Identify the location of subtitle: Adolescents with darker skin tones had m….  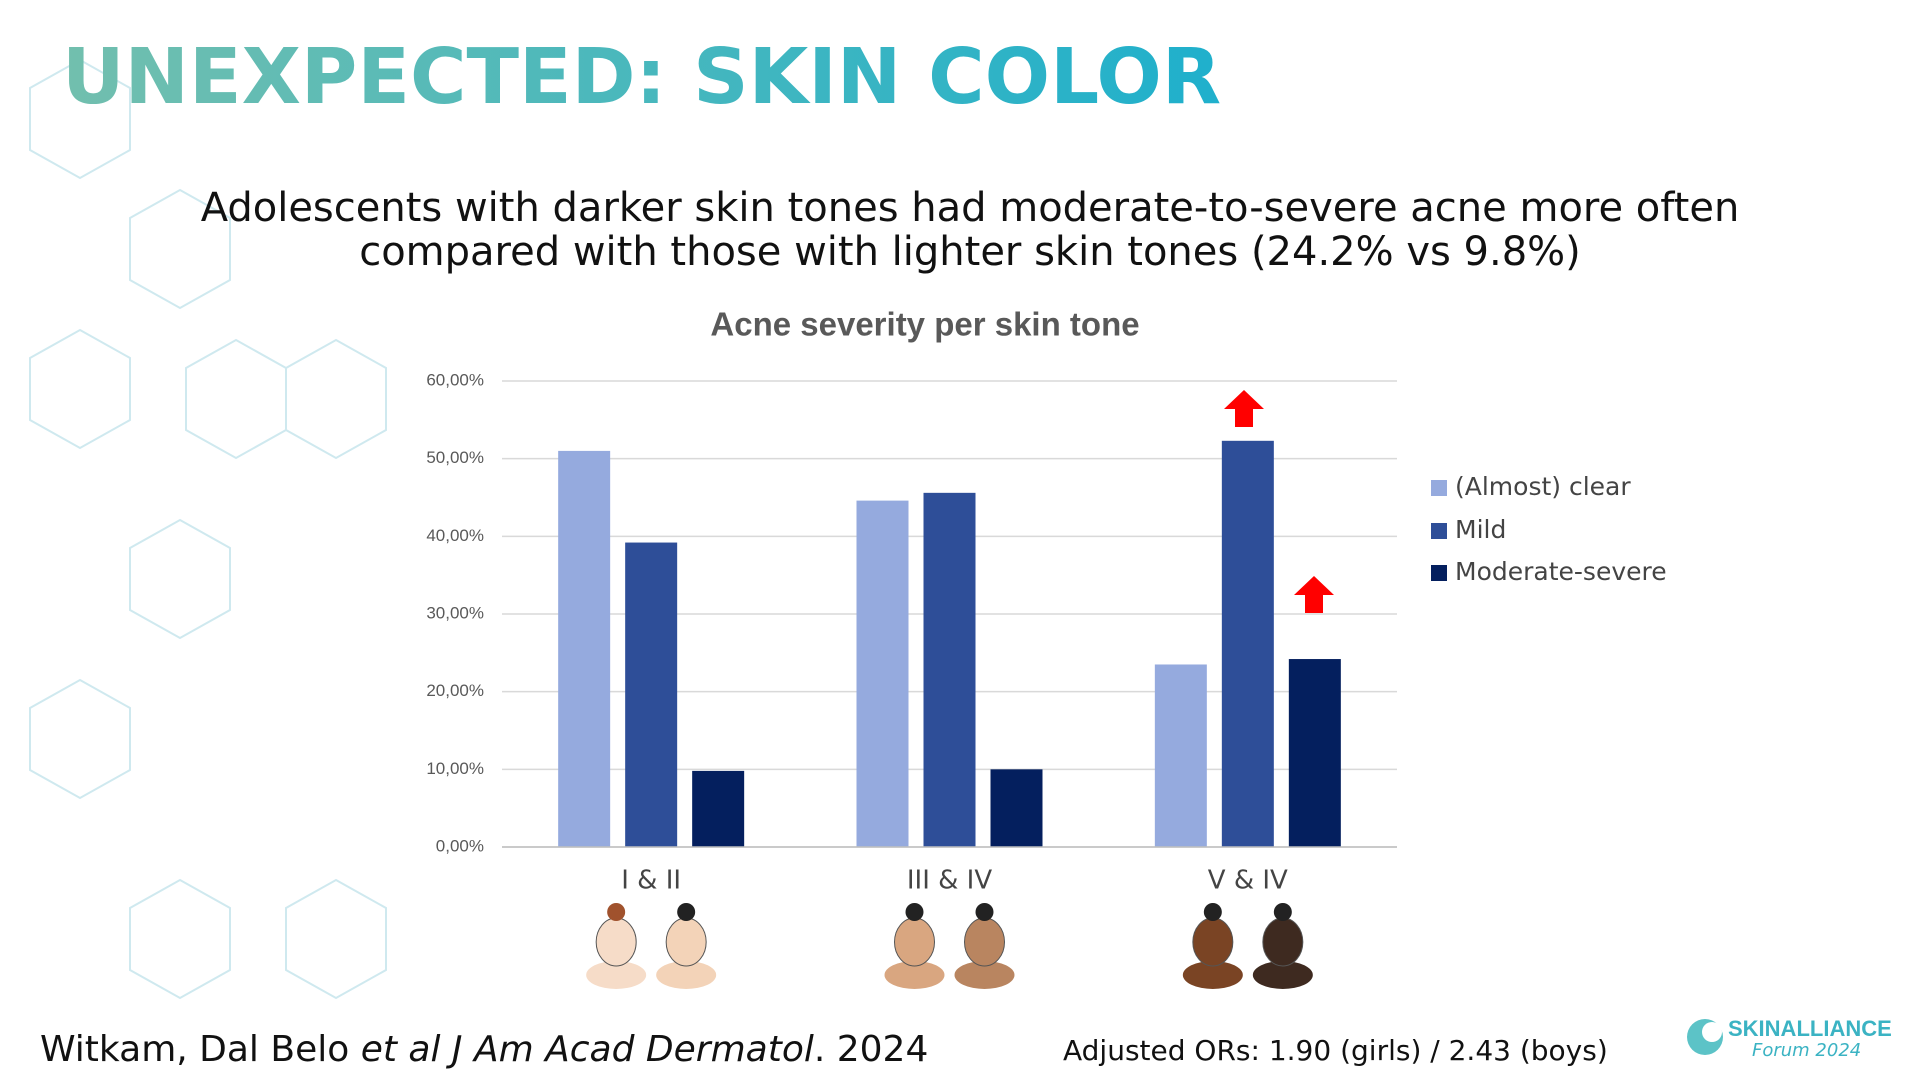
(970, 208).